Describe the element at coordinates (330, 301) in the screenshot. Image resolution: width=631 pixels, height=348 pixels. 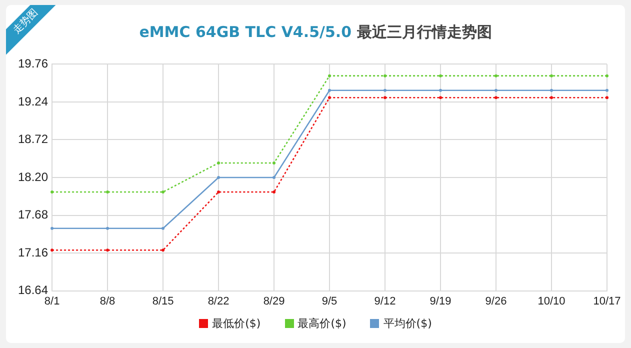
I see `x-tick-label: 9/5` at that location.